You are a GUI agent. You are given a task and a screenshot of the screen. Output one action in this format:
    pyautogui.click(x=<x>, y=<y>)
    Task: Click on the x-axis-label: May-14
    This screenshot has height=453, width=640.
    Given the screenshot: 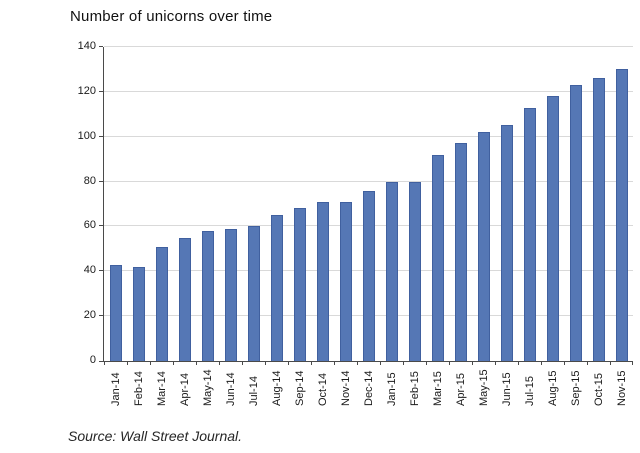 What is the action you would take?
    pyautogui.click(x=208, y=387)
    